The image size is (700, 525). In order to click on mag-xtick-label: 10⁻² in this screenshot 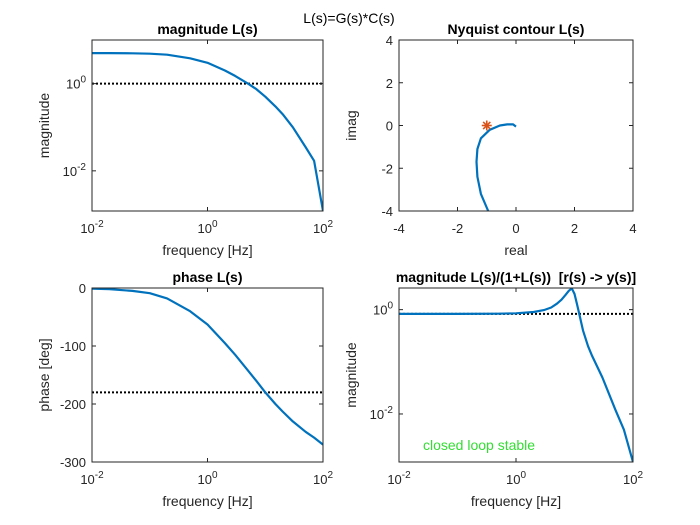, I will do `click(92, 227)`.